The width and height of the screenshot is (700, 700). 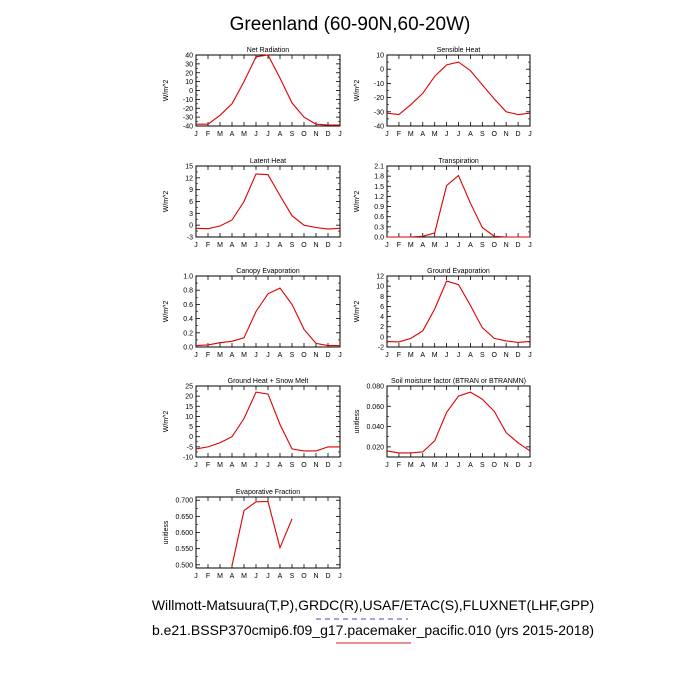 What do you see at coordinates (268, 50) in the screenshot?
I see `panel-title: Net Radiation` at bounding box center [268, 50].